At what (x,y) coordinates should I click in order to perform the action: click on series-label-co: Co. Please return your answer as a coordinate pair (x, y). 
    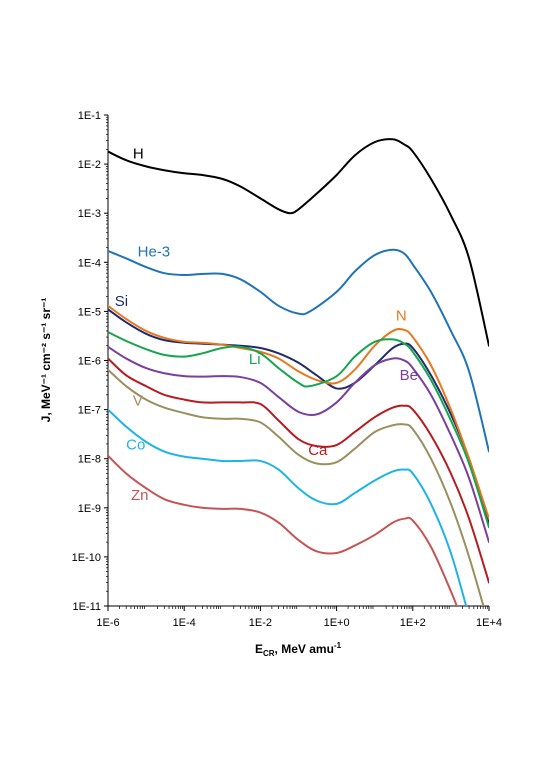
    Looking at the image, I should click on (135, 444).